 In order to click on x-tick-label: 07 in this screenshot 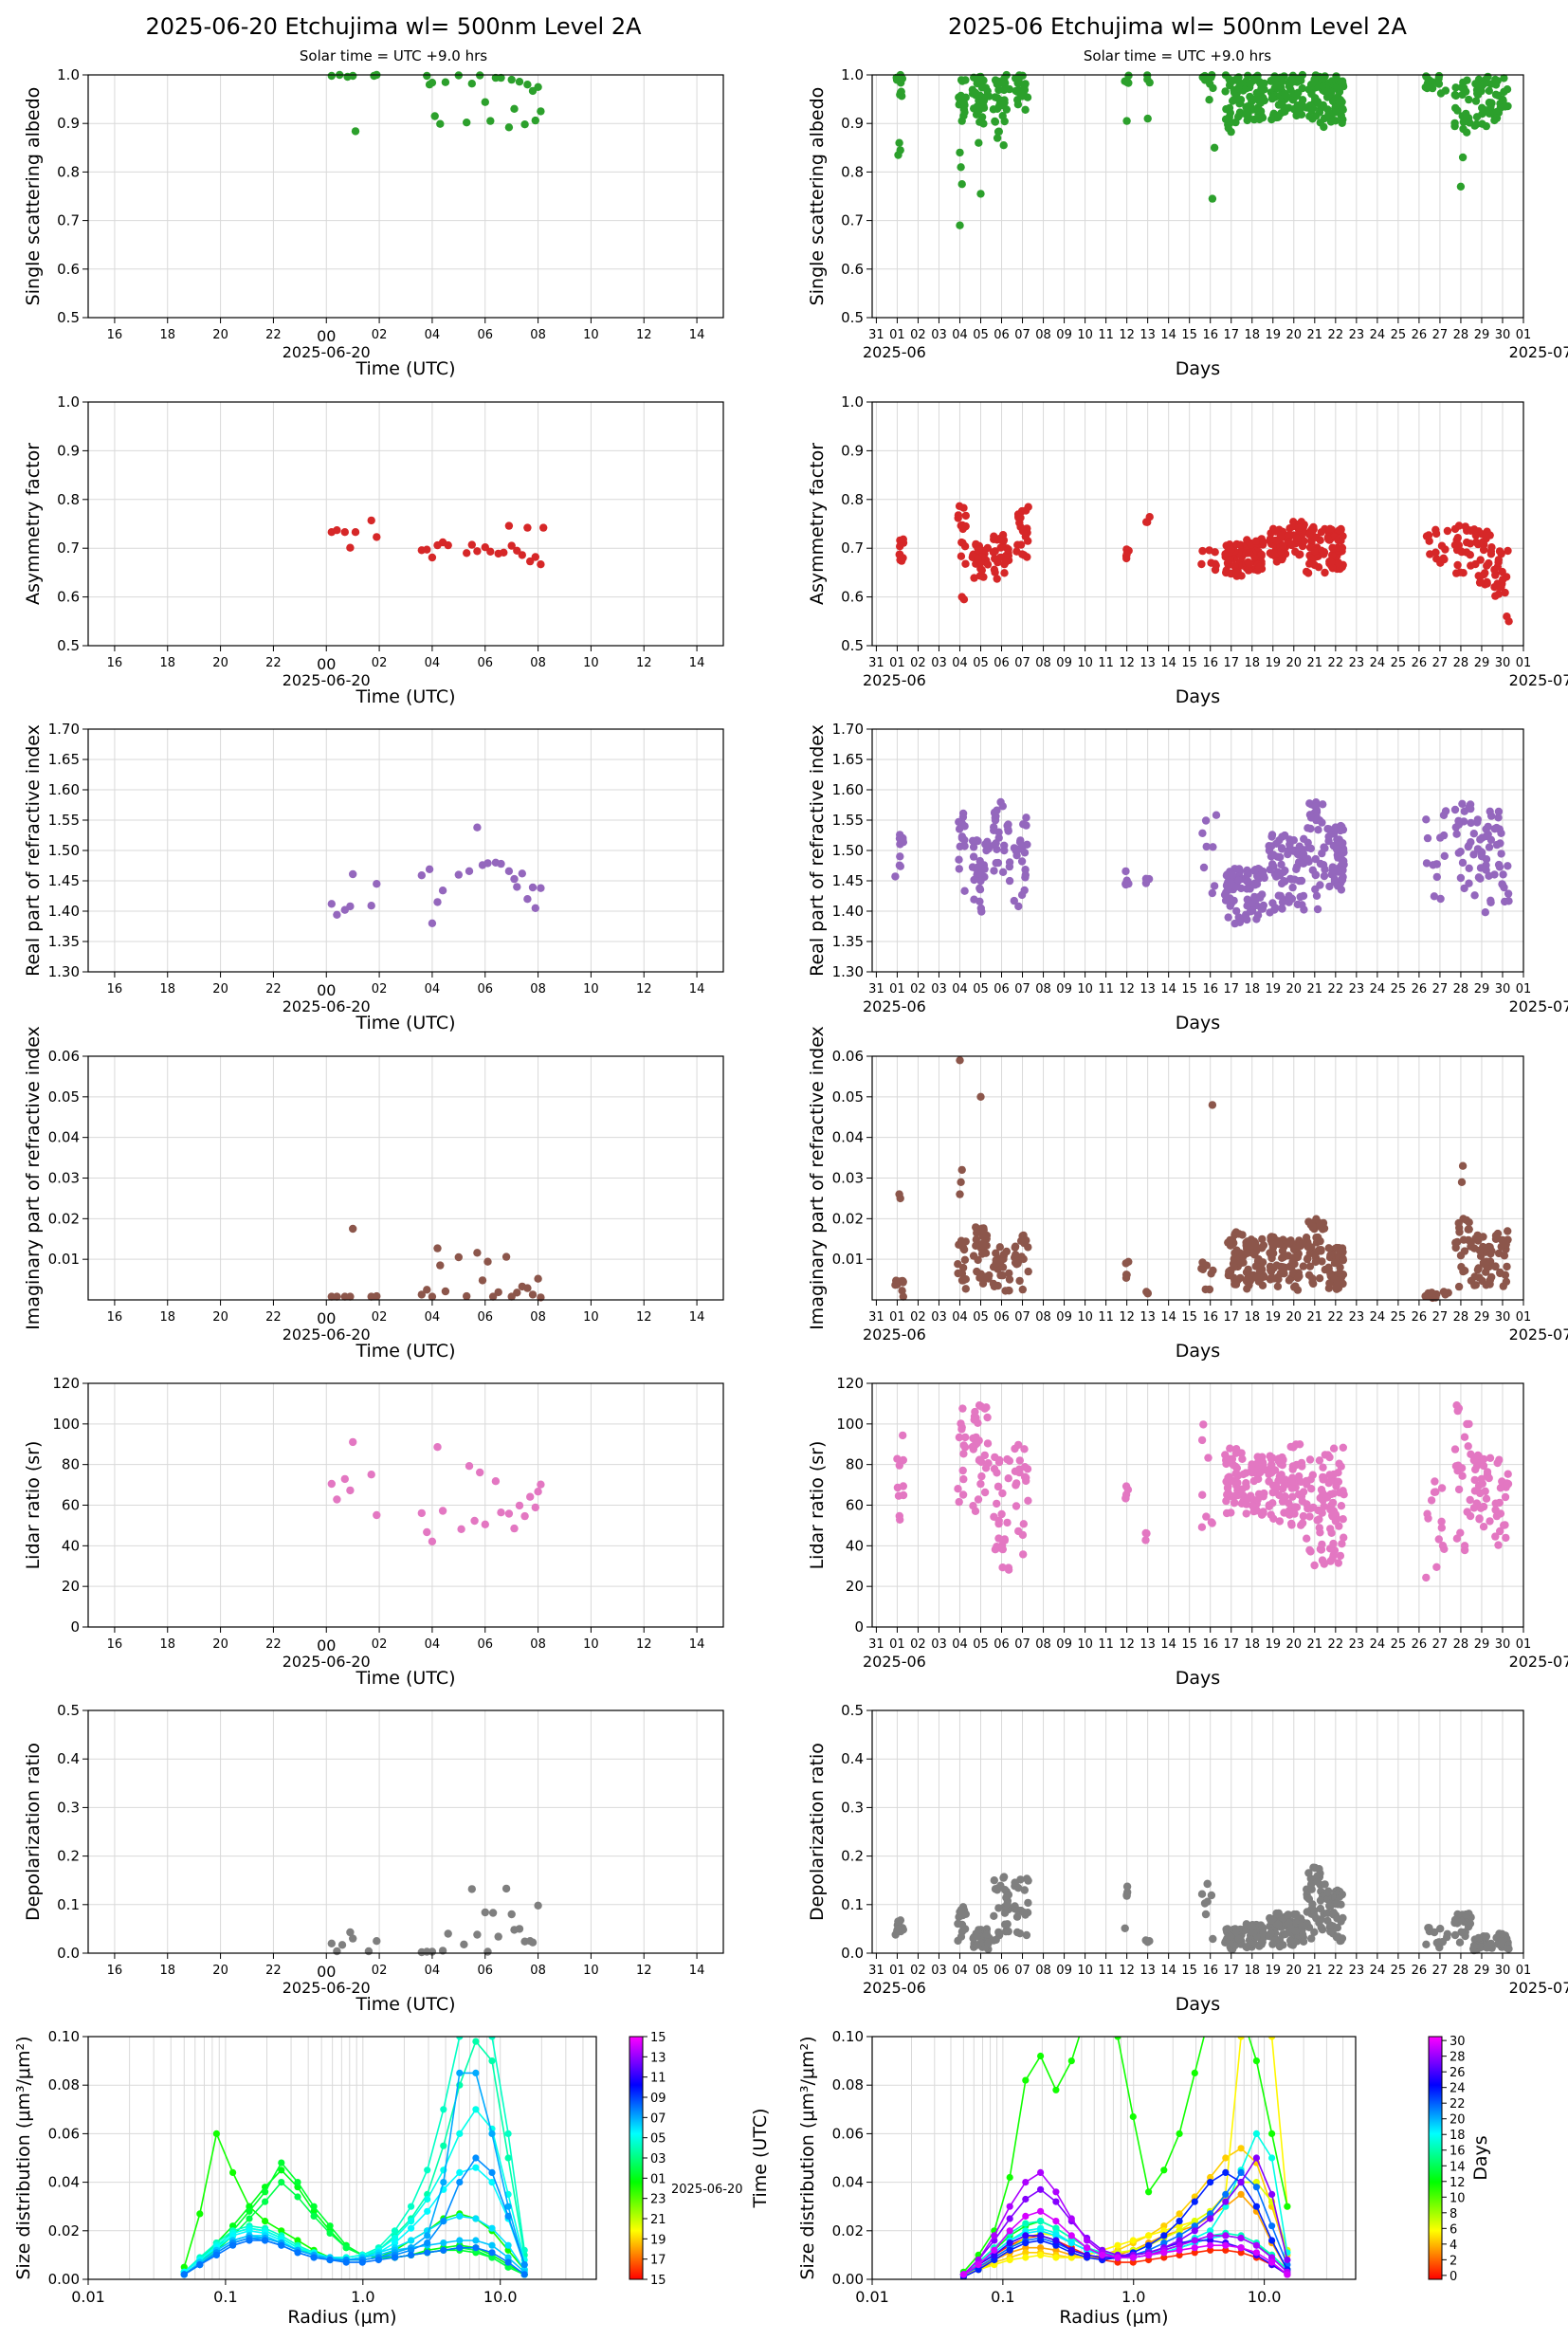, I will do `click(1022, 1644)`.